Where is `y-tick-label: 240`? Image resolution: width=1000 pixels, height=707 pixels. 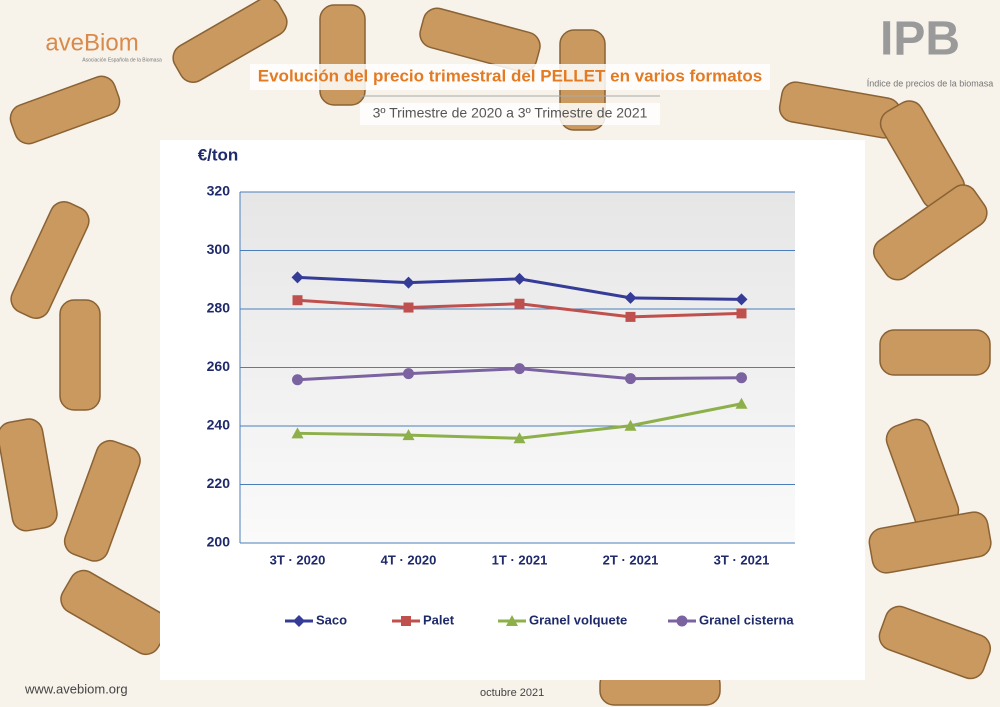
y-tick-label: 240 is located at coordinates (219, 425).